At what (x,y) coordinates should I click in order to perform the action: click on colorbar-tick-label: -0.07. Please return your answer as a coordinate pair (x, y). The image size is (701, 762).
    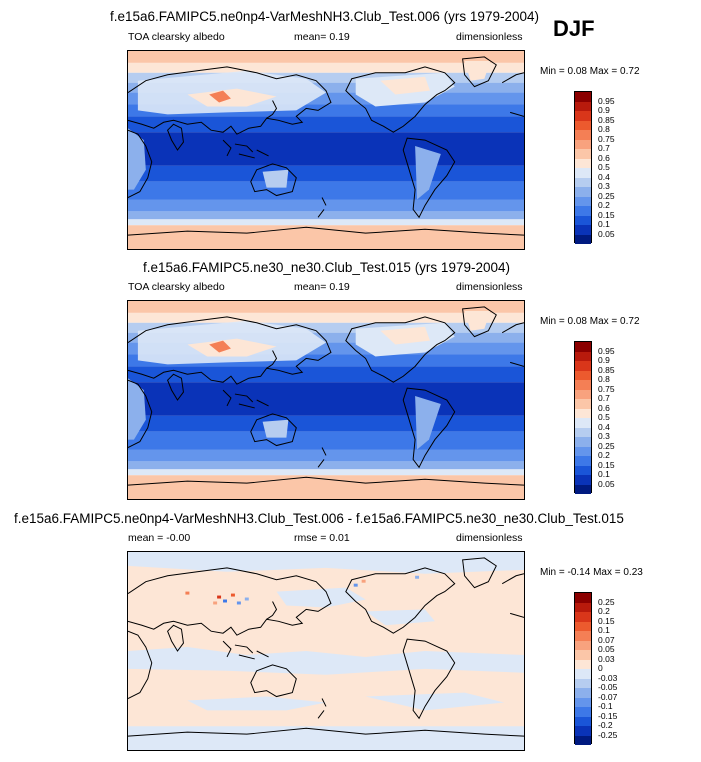
    Looking at the image, I should click on (608, 696).